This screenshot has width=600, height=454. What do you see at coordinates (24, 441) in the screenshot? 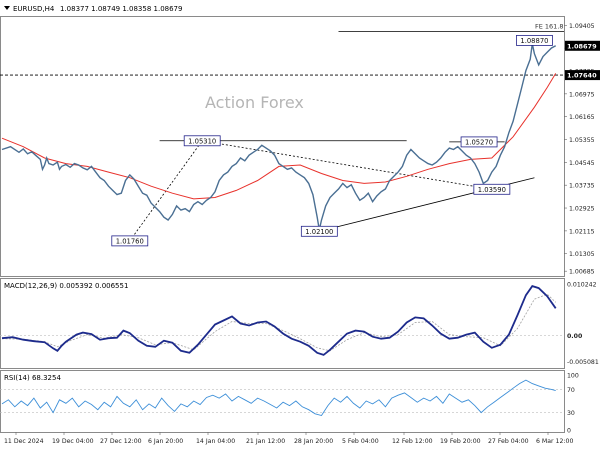
I see `time-tick-label: 11 Dec 2024` at bounding box center [24, 441].